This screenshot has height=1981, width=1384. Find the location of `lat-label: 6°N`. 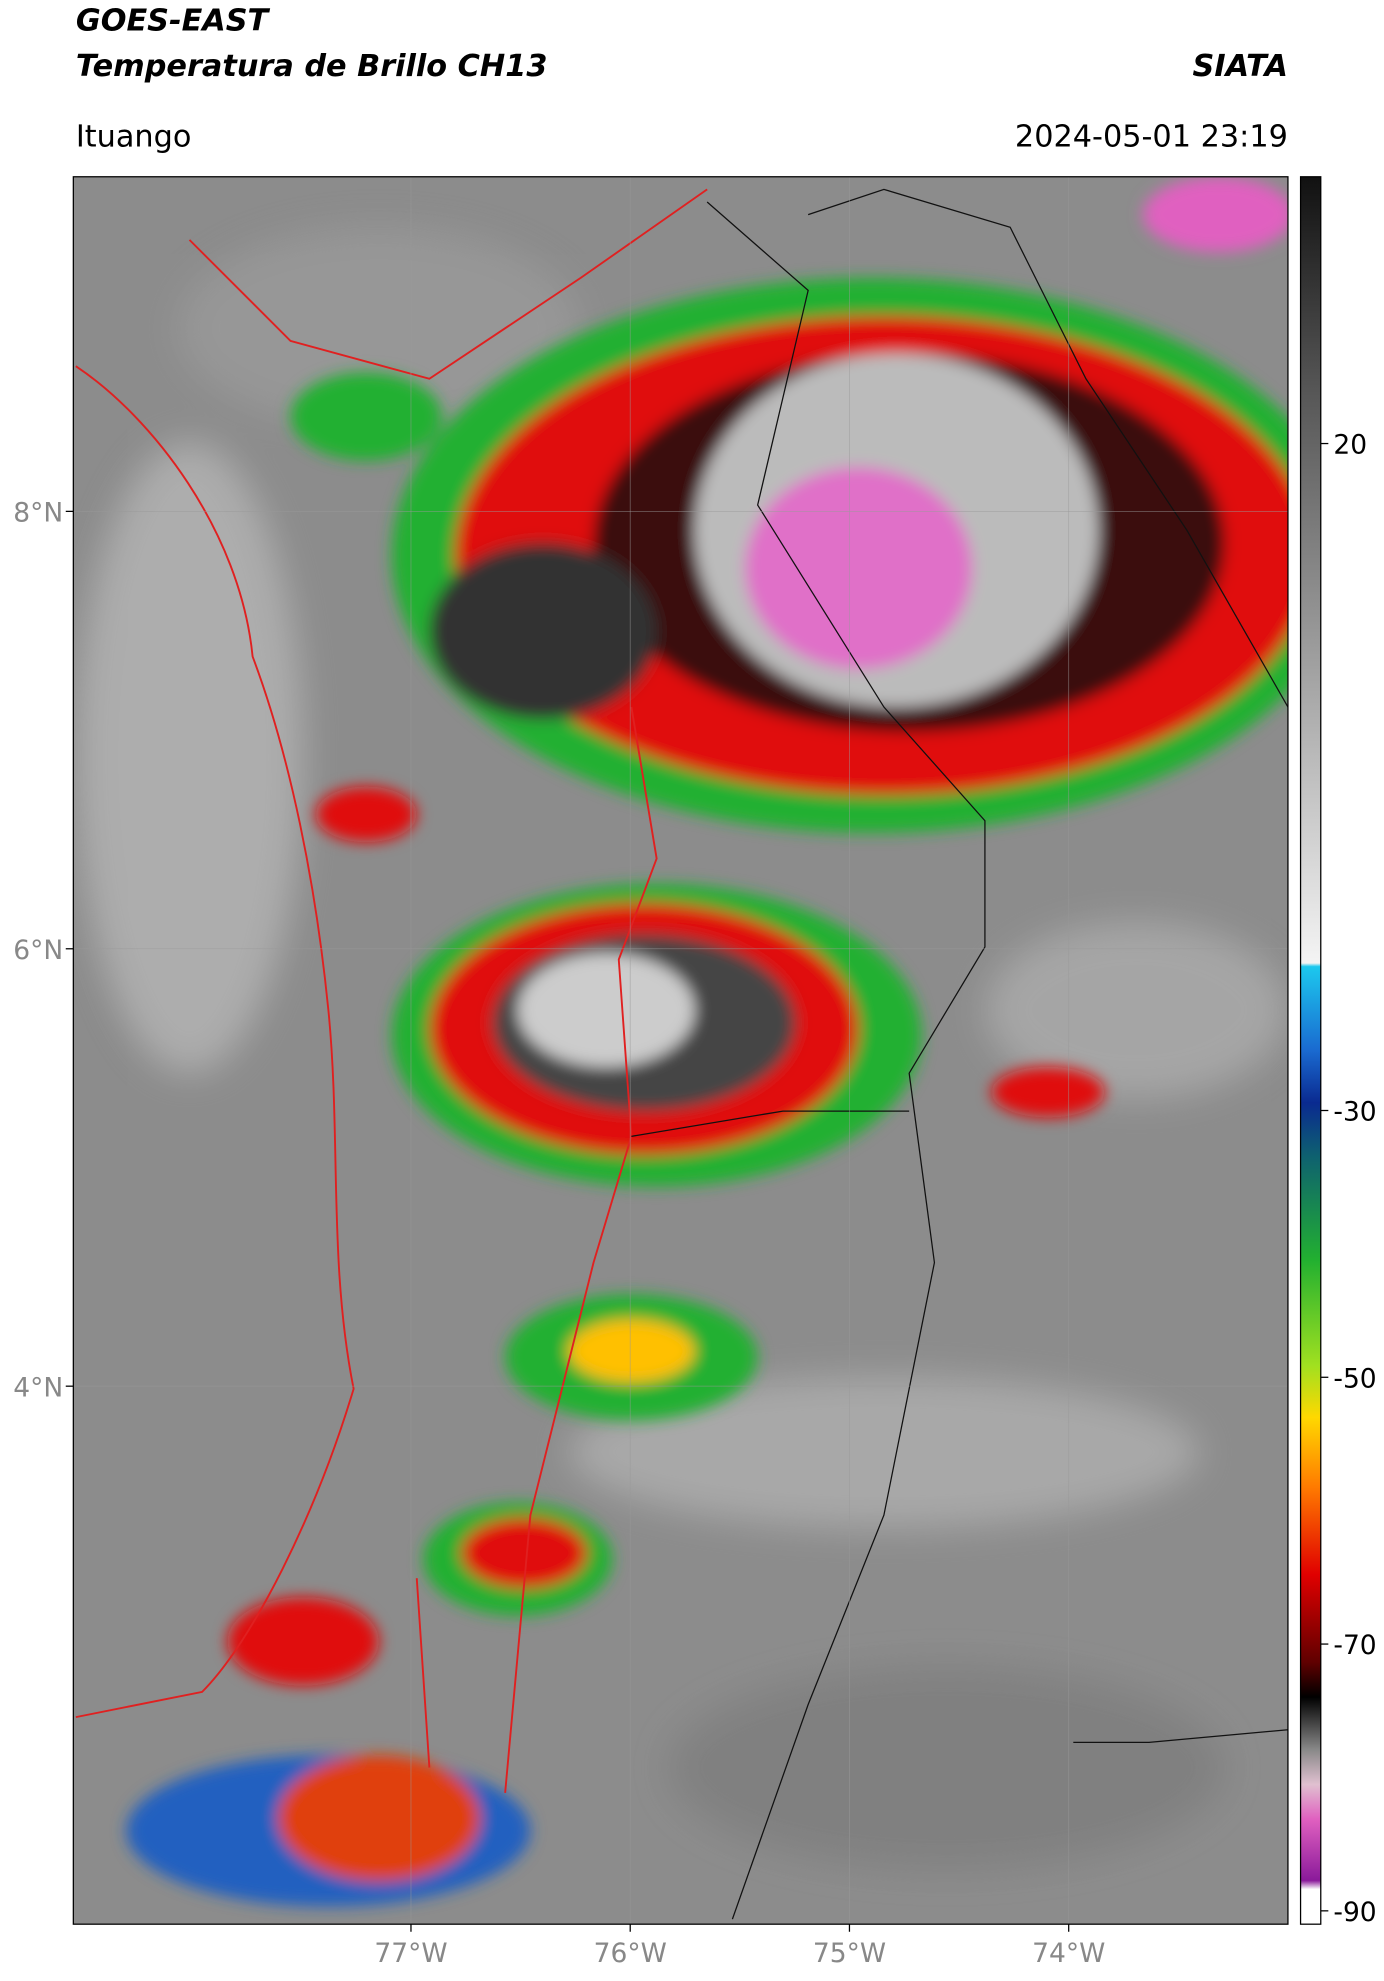

lat-label: 6°N is located at coordinates (38, 950).